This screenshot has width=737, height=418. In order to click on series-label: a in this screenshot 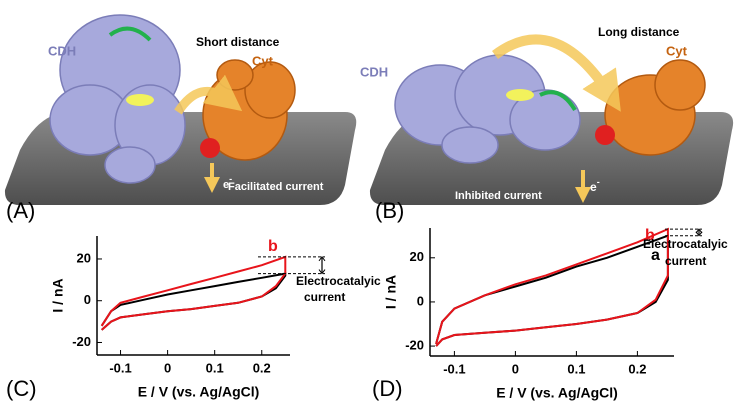, I will do `click(655, 255)`.